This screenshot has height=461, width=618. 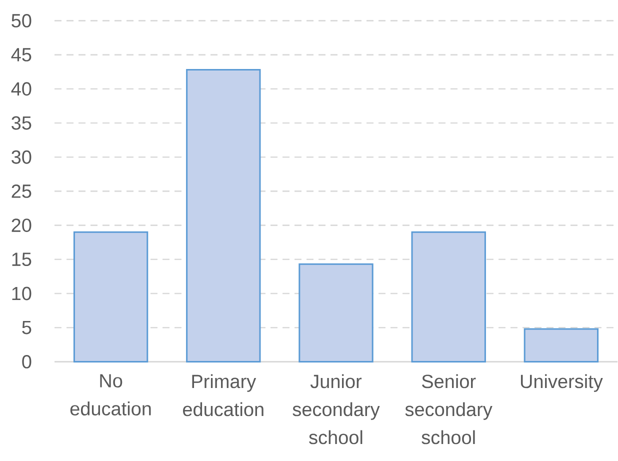 What do you see at coordinates (22, 293) in the screenshot?
I see `y-tick-label: 10` at bounding box center [22, 293].